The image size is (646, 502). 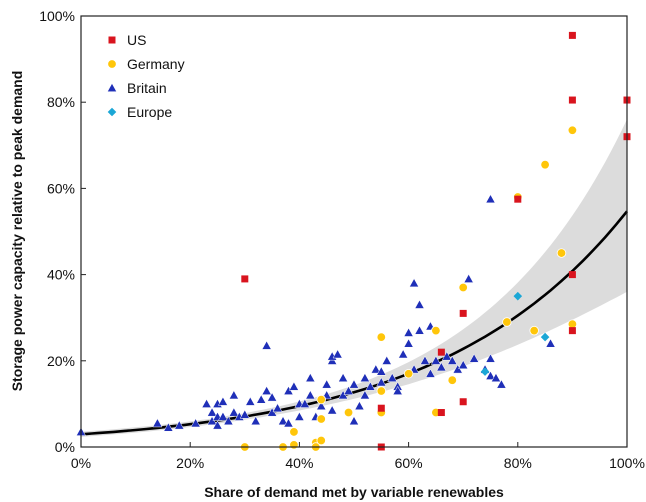 What do you see at coordinates (112, 112) in the screenshot?
I see `legend-marker-europe` at bounding box center [112, 112].